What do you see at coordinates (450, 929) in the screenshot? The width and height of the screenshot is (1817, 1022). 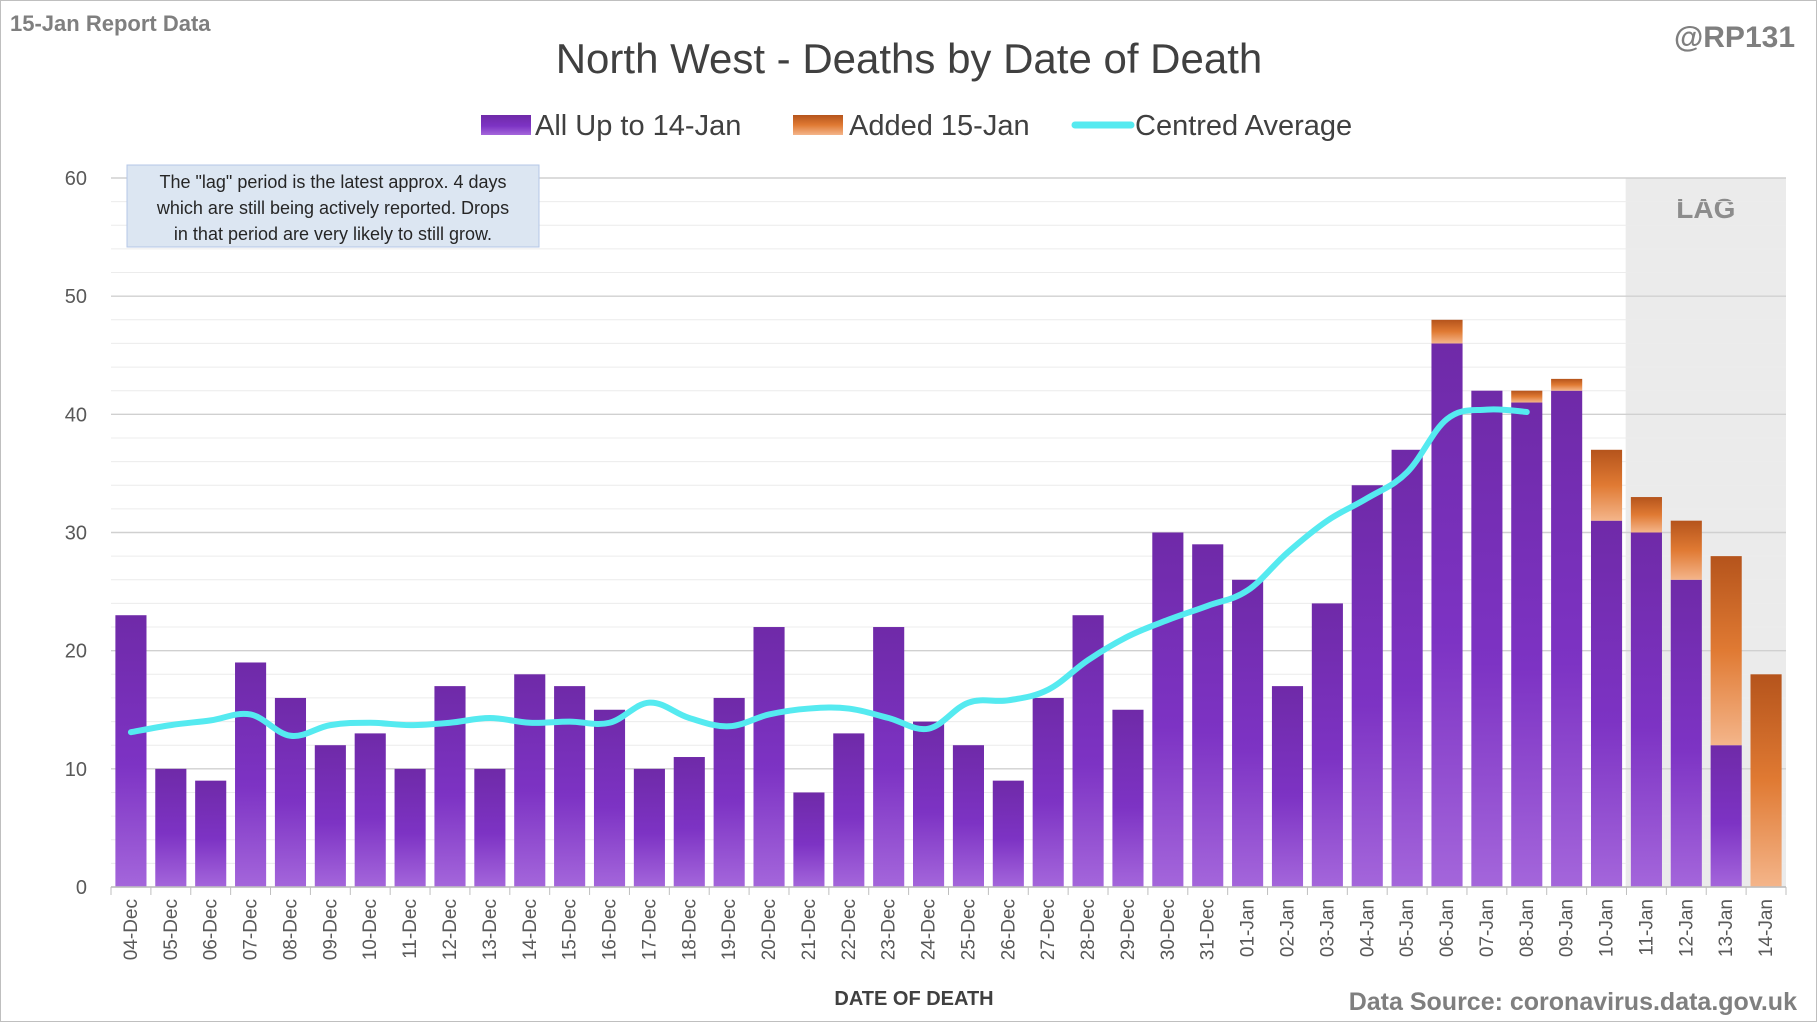 I see `x-tick-label: 12-Dec` at bounding box center [450, 929].